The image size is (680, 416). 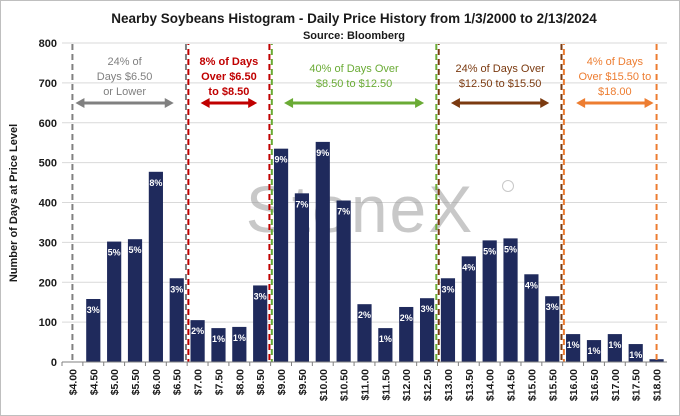 What do you see at coordinates (48, 323) in the screenshot?
I see `y-tick-label: 100` at bounding box center [48, 323].